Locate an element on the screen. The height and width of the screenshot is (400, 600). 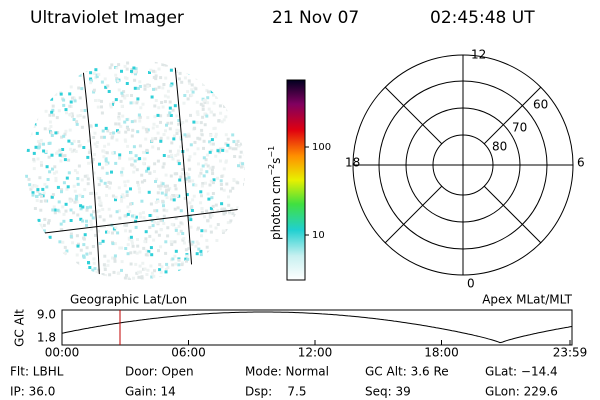
orbit-left-label: Geographic Lat/Lon is located at coordinates (128, 300).